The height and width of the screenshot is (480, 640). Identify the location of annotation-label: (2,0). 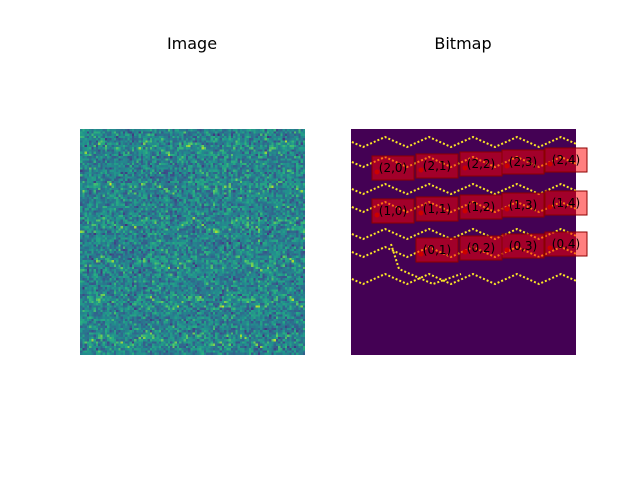
(393, 168).